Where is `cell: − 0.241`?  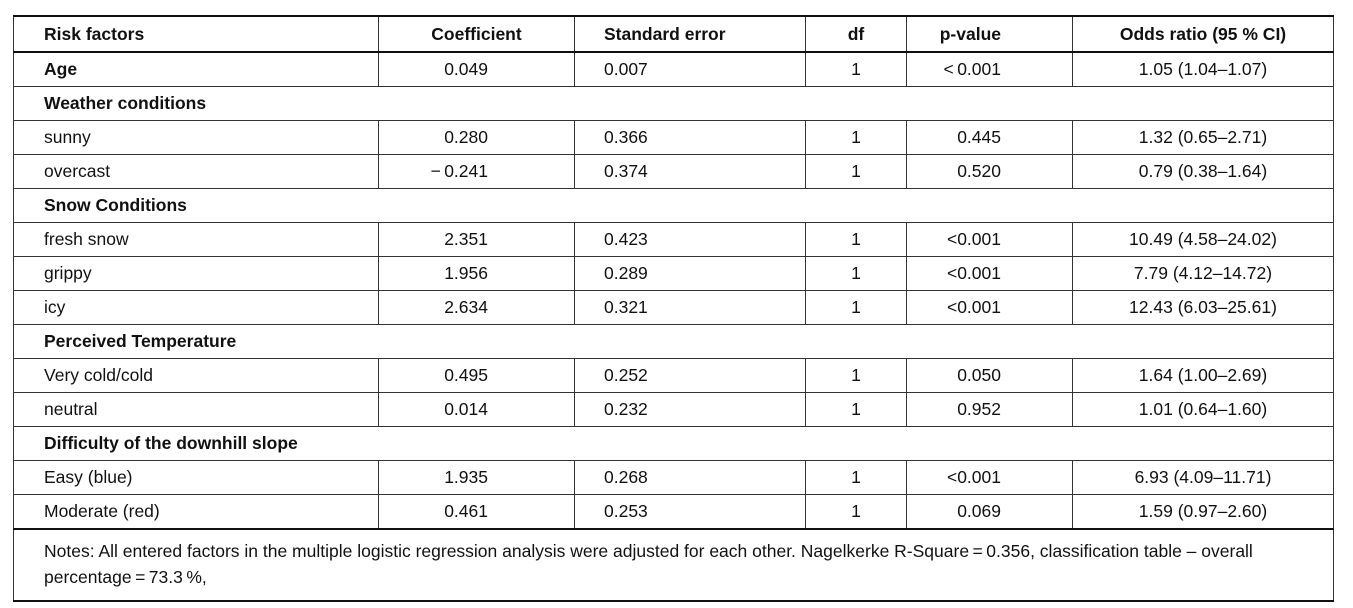
cell: − 0.241 is located at coordinates (476, 171).